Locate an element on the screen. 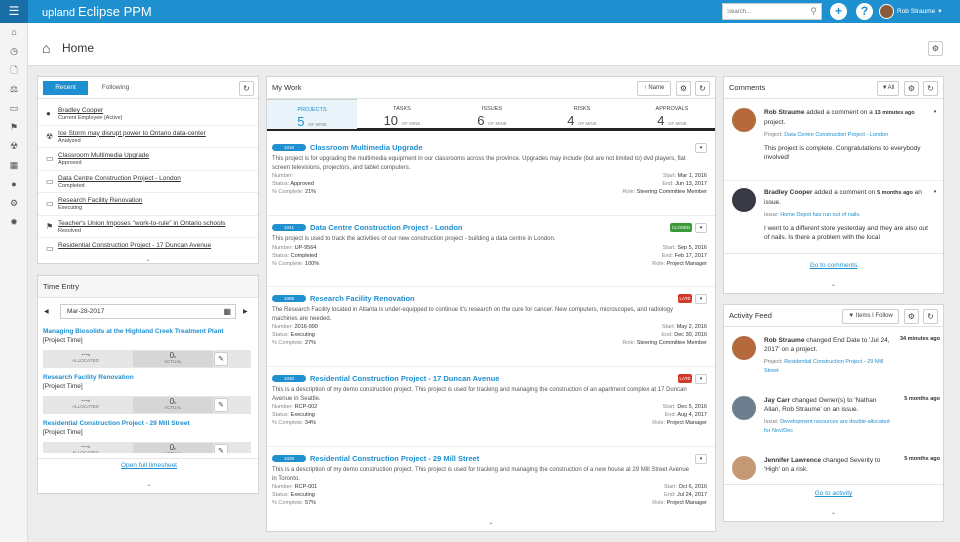 The height and width of the screenshot is (542, 960). prev-date-icon: ◀ is located at coordinates (46, 312).